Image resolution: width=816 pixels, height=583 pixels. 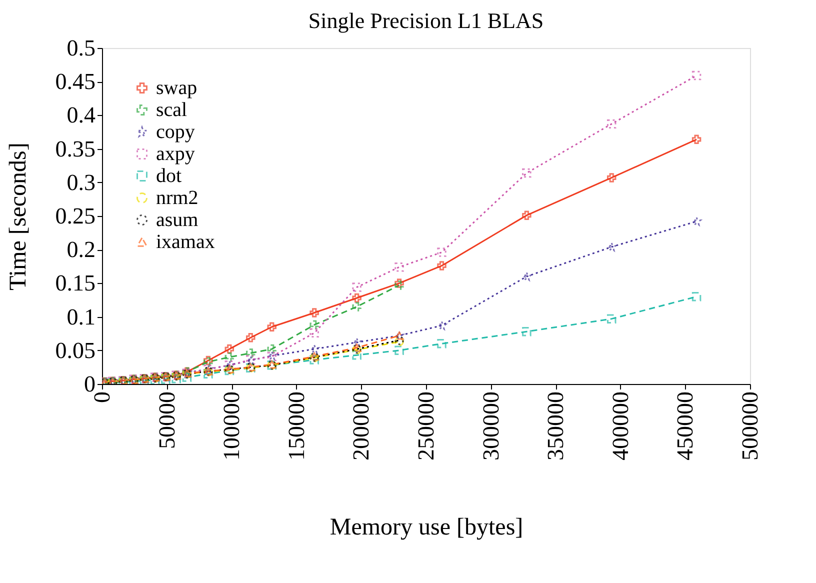 What do you see at coordinates (427, 527) in the screenshot?
I see `x-axis-title: Memory use [bytes]` at bounding box center [427, 527].